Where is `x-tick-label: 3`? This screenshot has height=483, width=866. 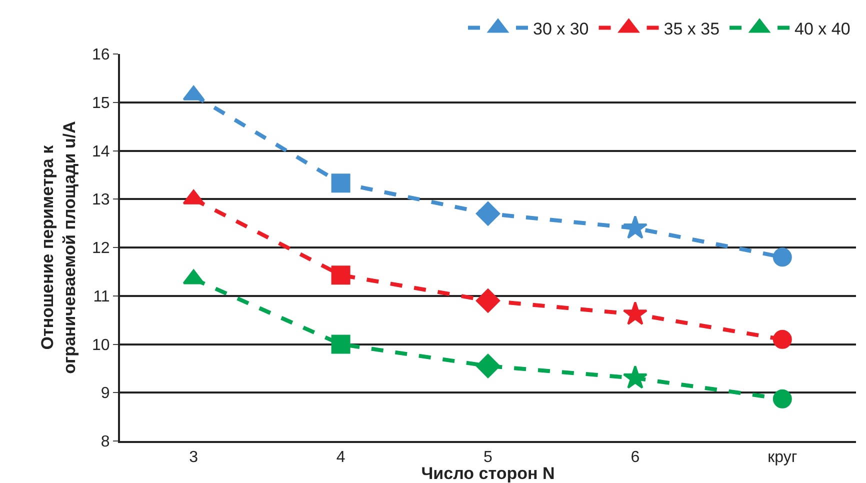 x-tick-label: 3 is located at coordinates (193, 457).